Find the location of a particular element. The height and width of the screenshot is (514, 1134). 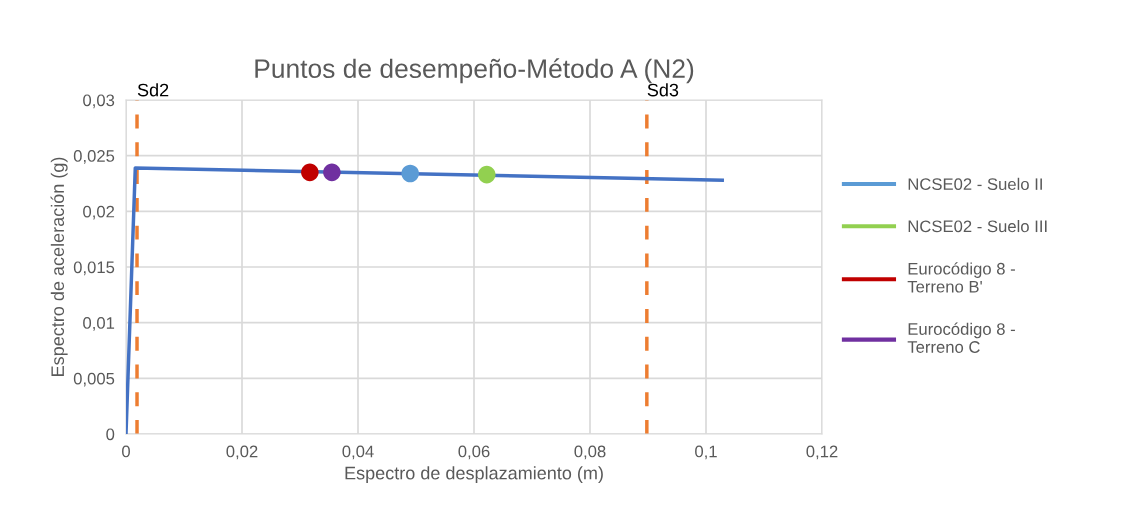

x-tick-label: 0,06 is located at coordinates (474, 452).